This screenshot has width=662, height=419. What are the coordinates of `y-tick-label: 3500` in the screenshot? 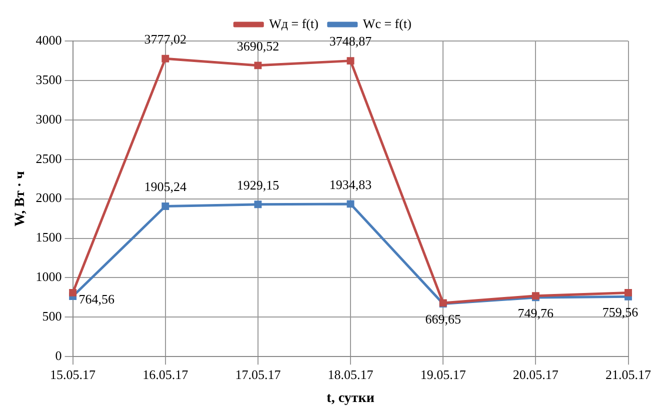 It's located at (49, 79).